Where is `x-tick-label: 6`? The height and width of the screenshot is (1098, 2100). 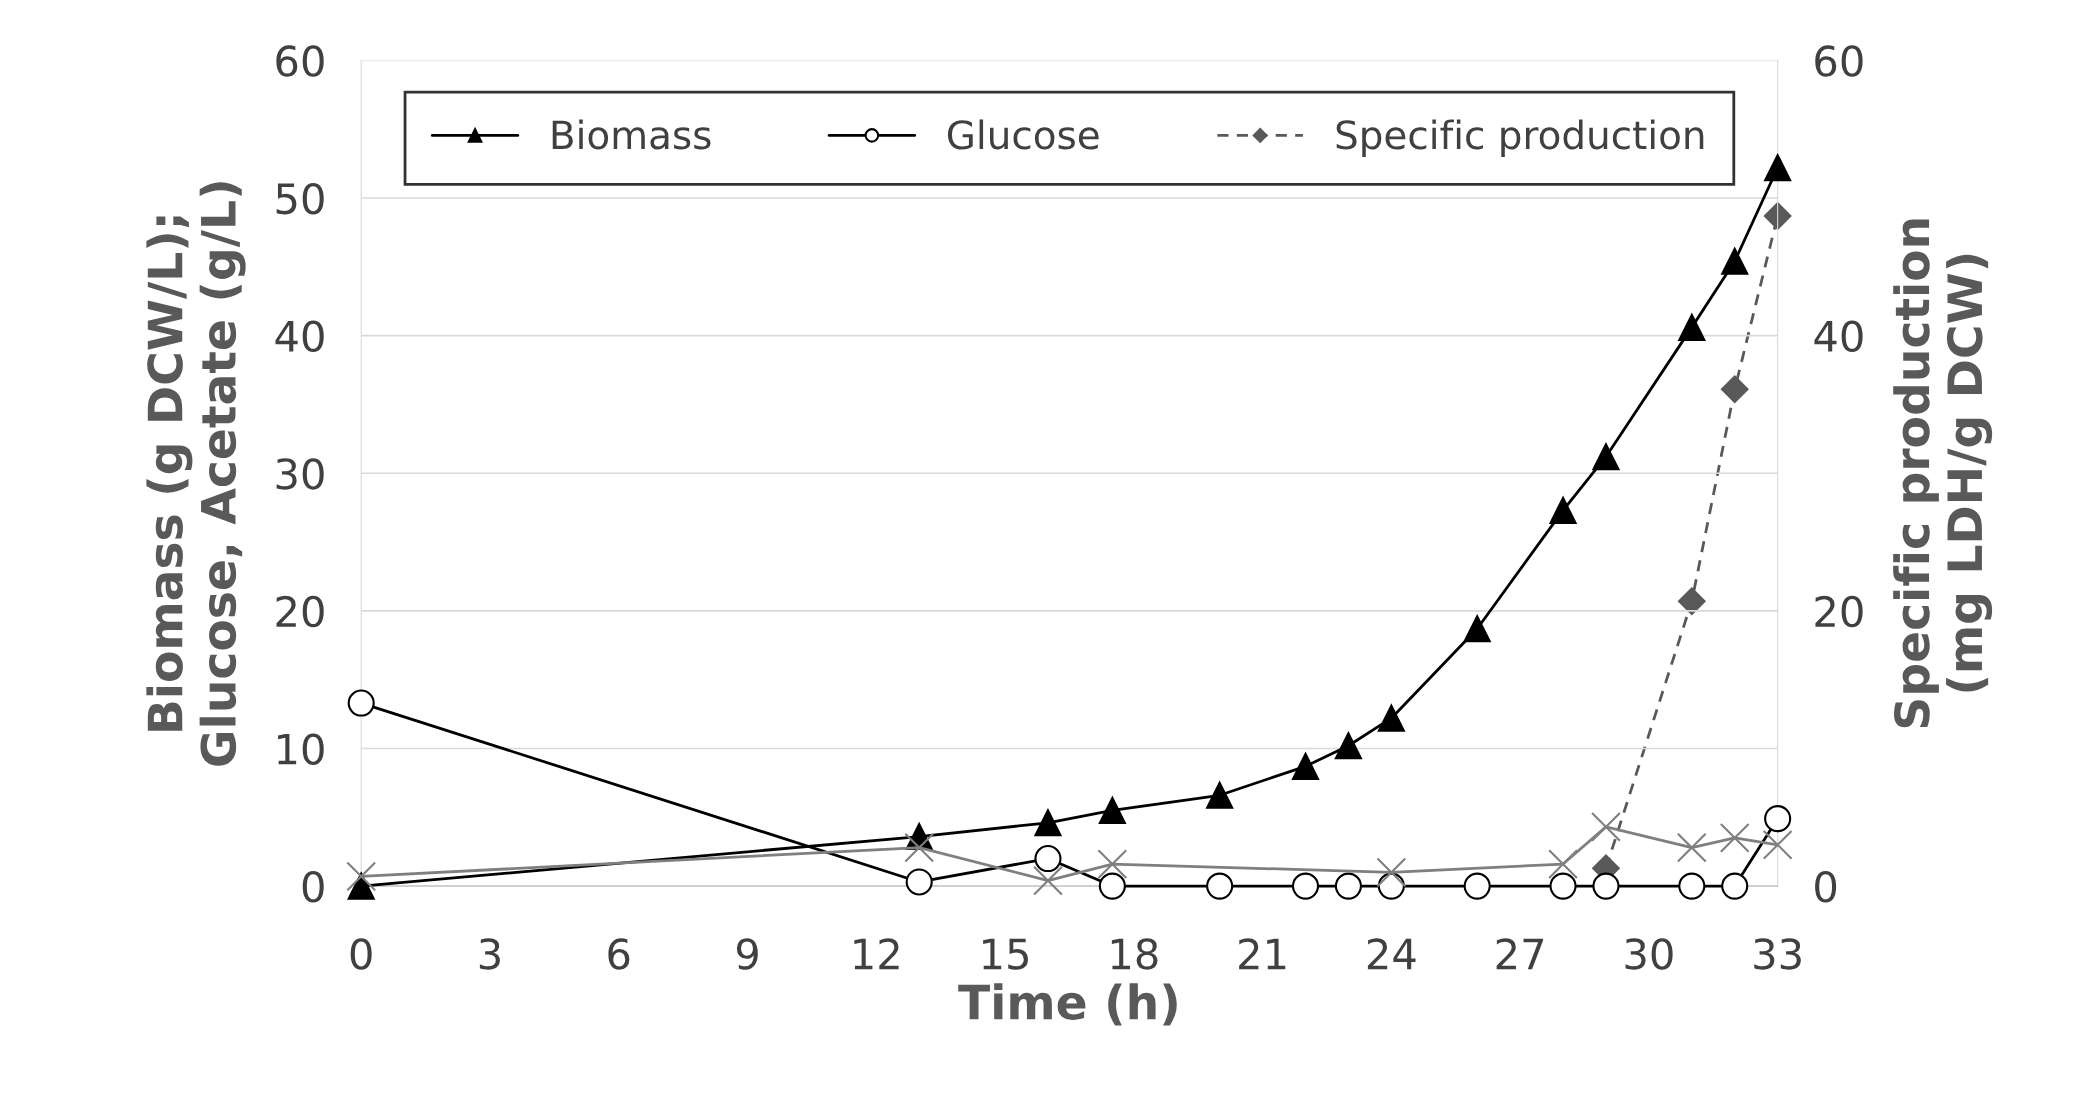
x-tick-label: 6 is located at coordinates (619, 954).